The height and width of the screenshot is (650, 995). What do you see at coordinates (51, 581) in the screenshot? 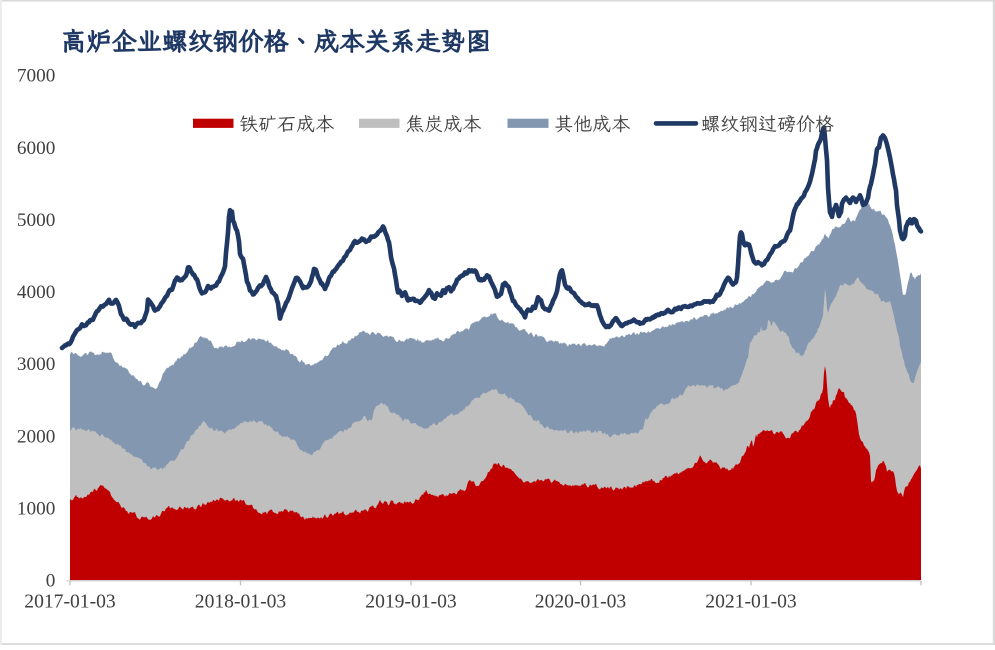
I see `svg-text: 0` at bounding box center [51, 581].